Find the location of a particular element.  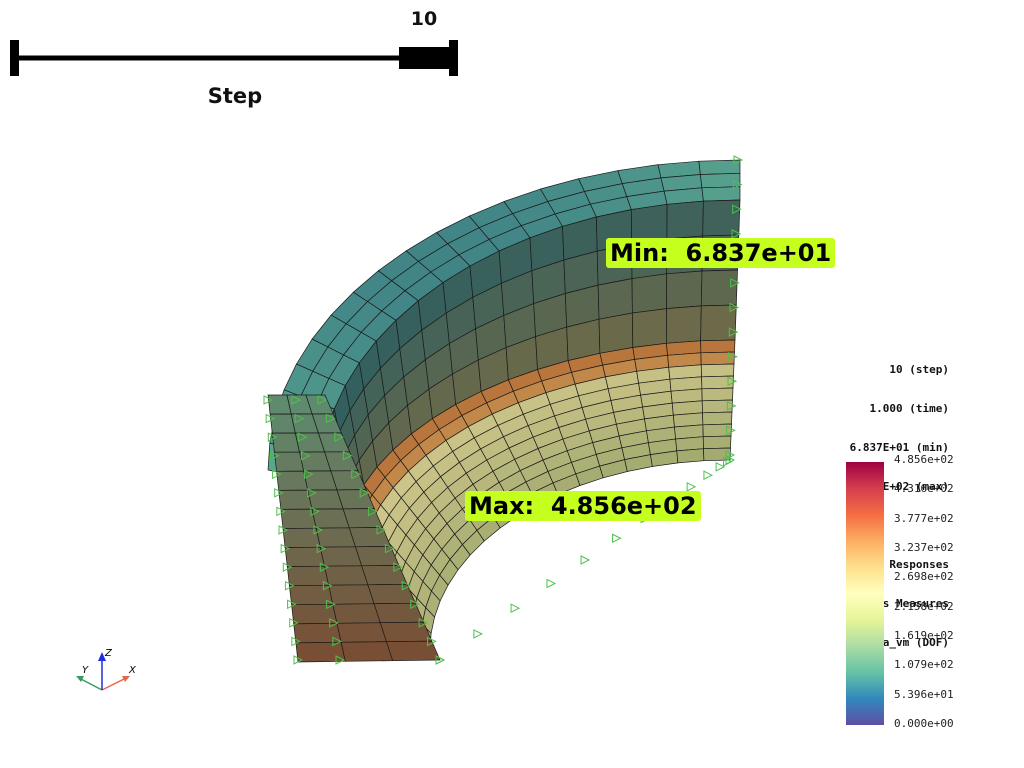

min-annotation: Min: 6.837e+01 is located at coordinates (721, 253).